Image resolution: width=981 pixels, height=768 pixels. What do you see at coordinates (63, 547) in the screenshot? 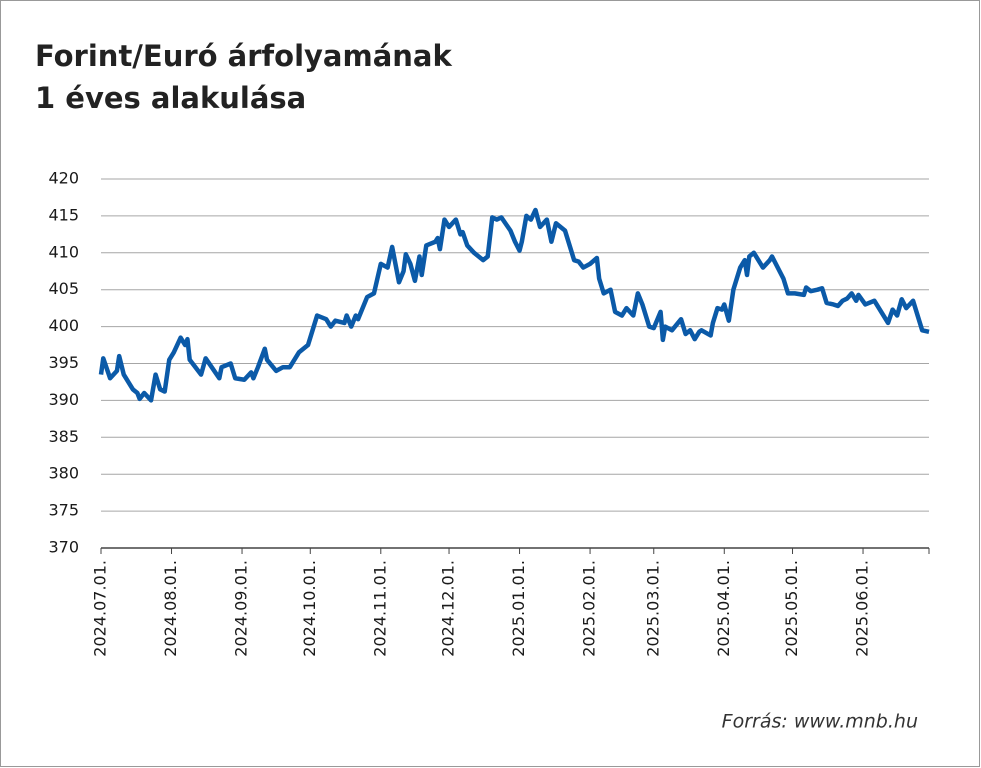
I see `y-tick-label: 370` at bounding box center [63, 547].